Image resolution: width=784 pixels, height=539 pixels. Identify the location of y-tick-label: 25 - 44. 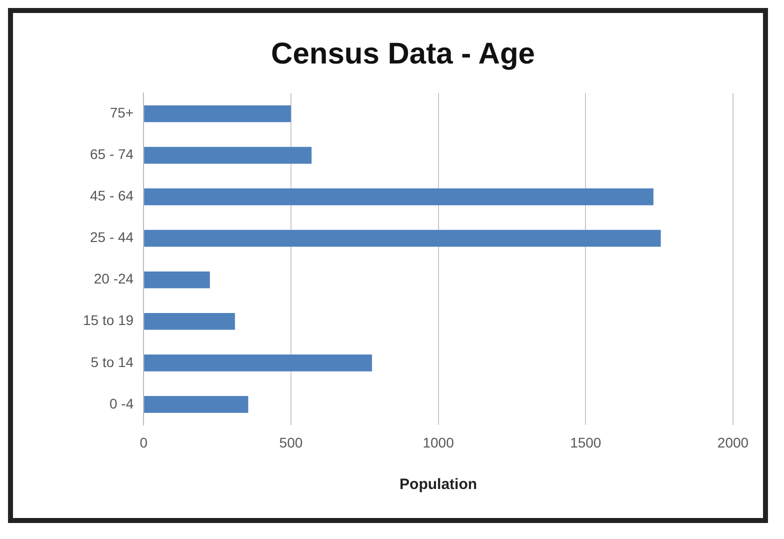
(112, 237).